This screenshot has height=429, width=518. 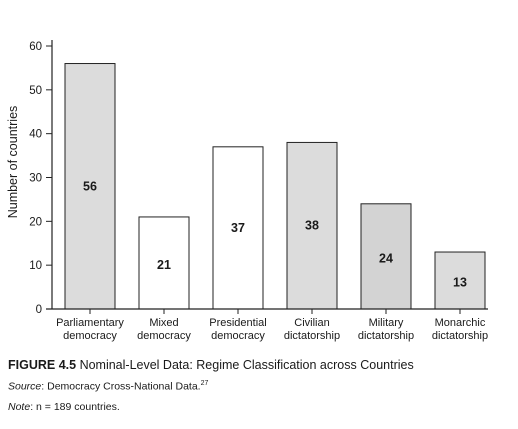 I want to click on bar-value-label: 38, so click(x=312, y=226).